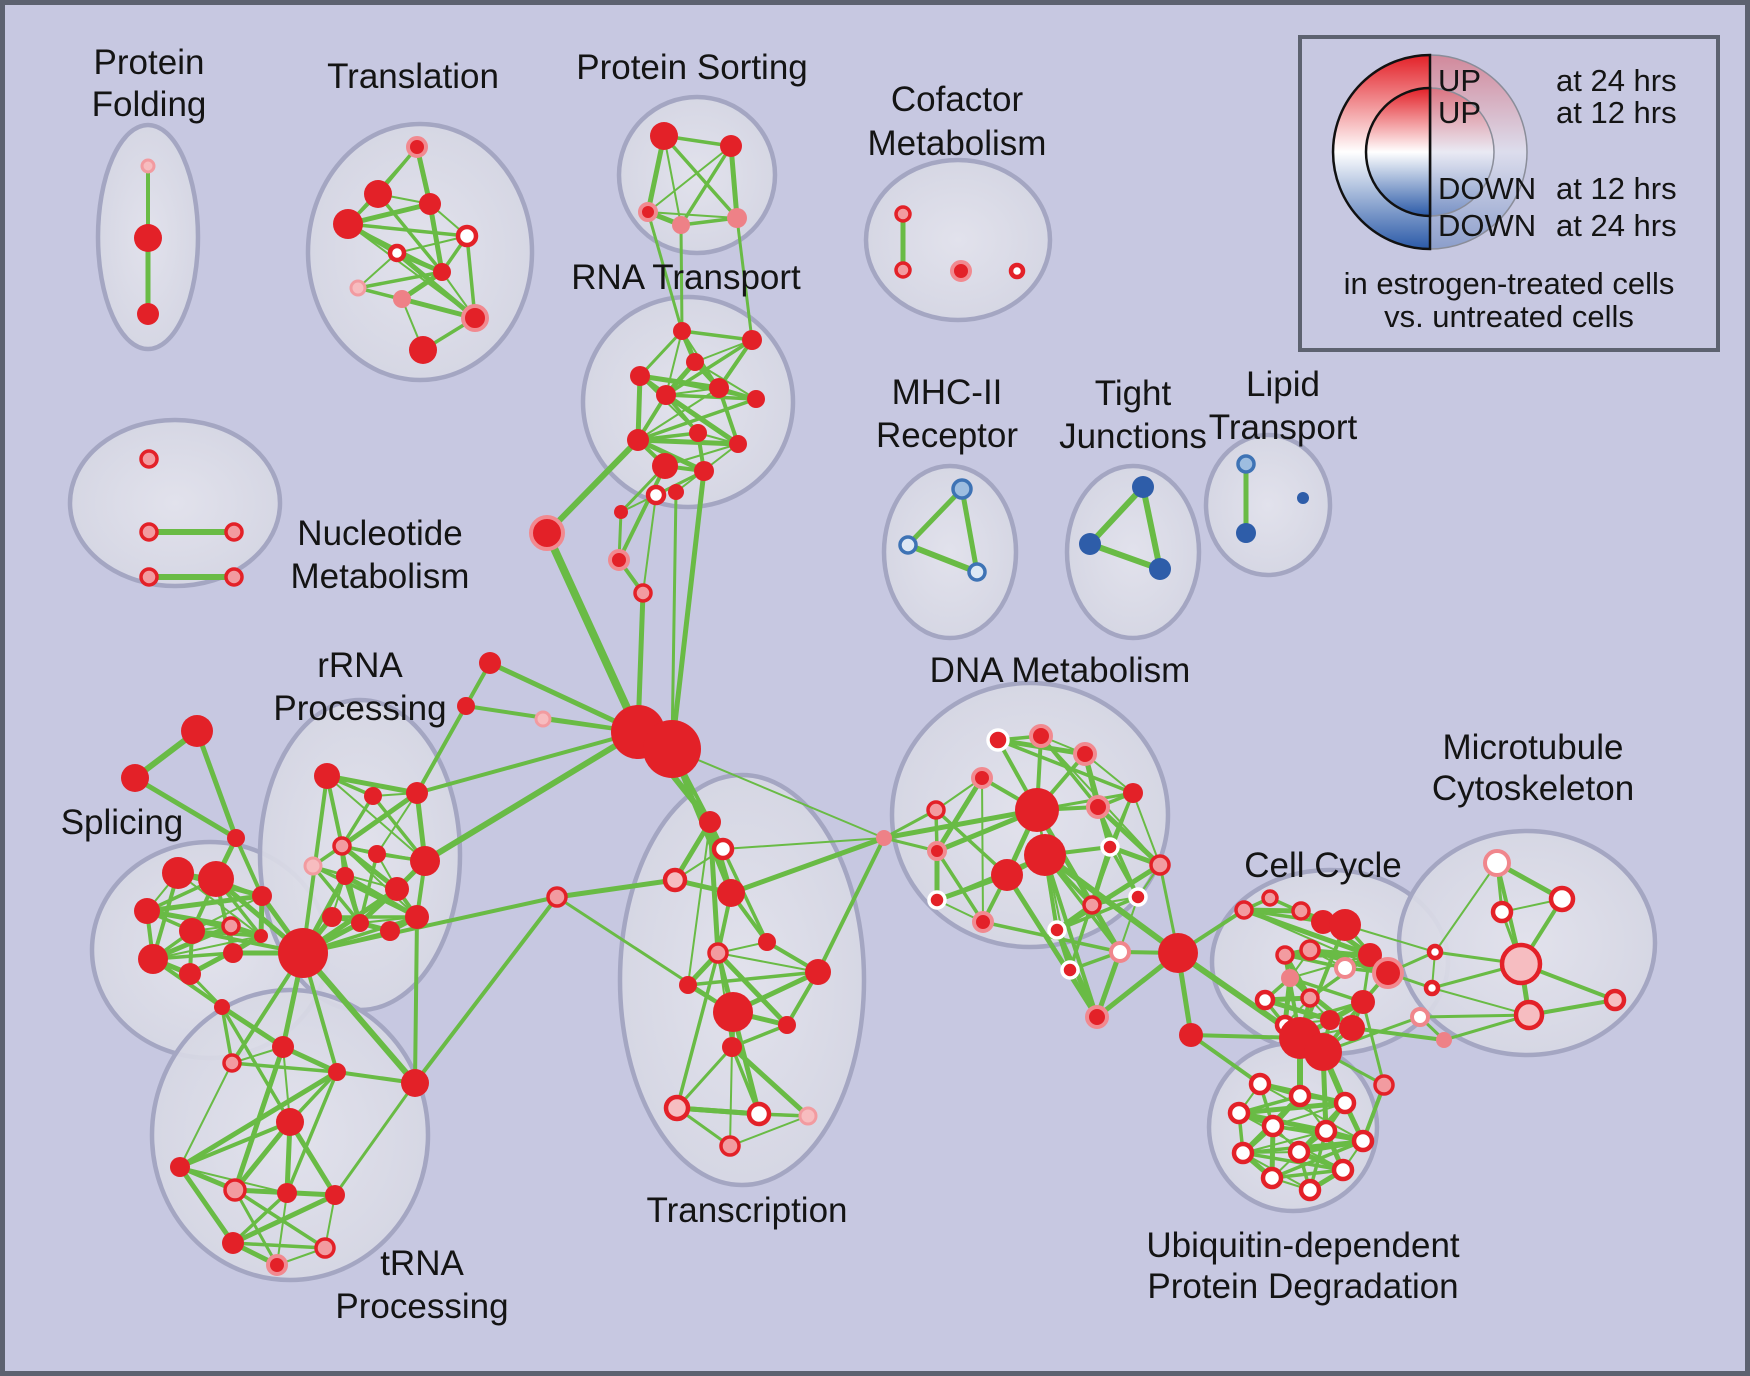 Image resolution: width=1750 pixels, height=1376 pixels. I want to click on node-sp1, so click(178, 873).